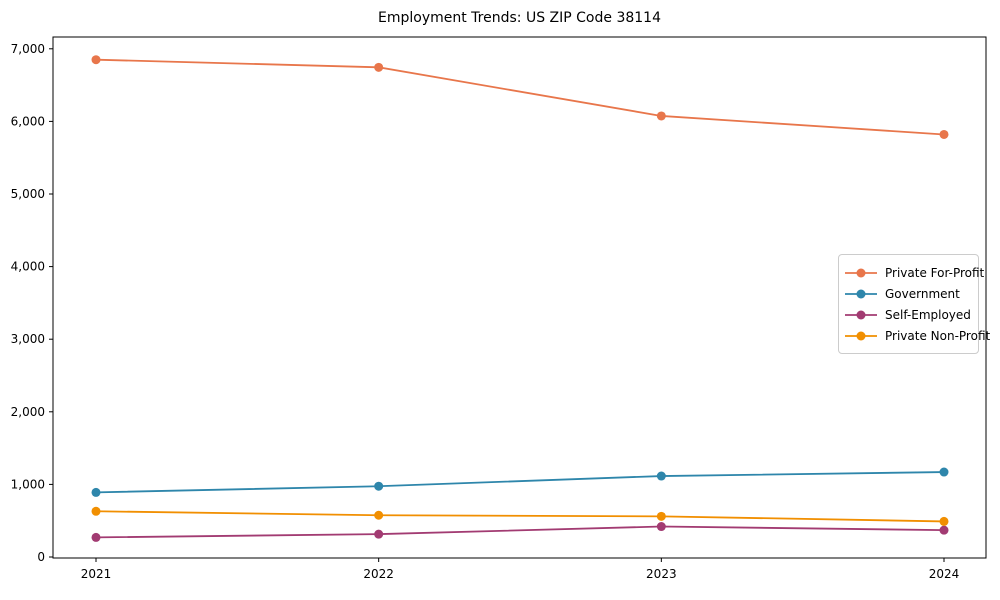 Image resolution: width=1000 pixels, height=600 pixels. I want to click on x-tick-label: 2021, so click(96, 574).